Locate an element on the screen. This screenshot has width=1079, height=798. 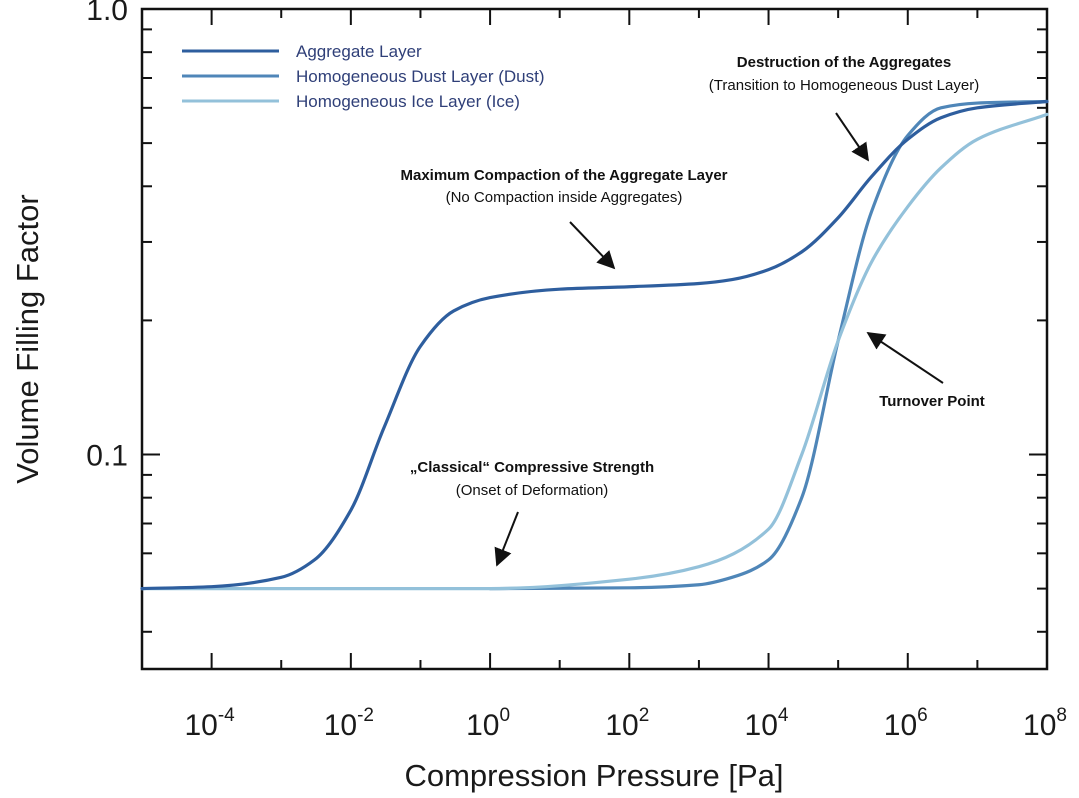
annotation-classical-title: „Classical“ Compressive Strength is located at coordinates (532, 467).